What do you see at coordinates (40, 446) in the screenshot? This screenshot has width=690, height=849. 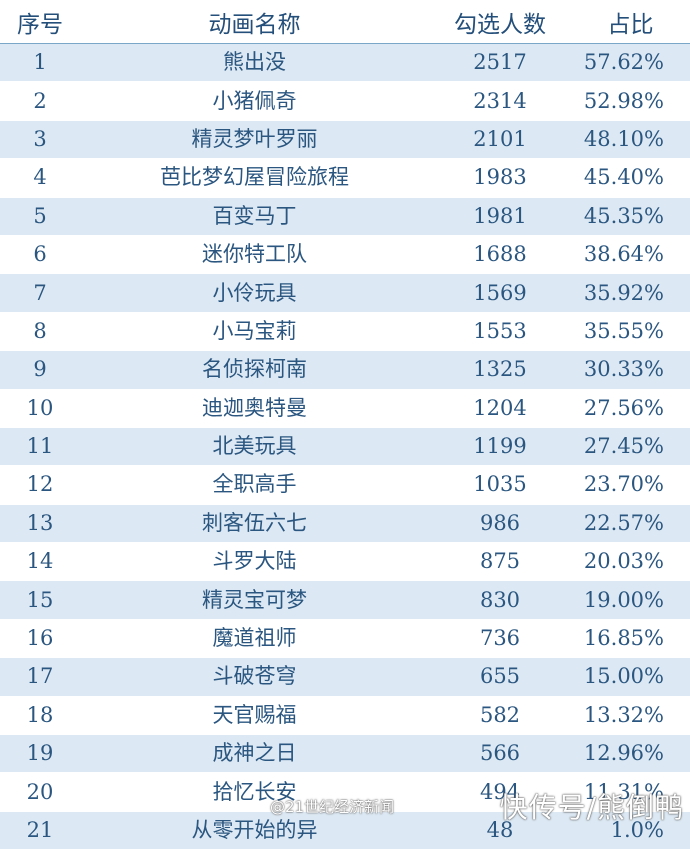 I see `cell-index: 11` at bounding box center [40, 446].